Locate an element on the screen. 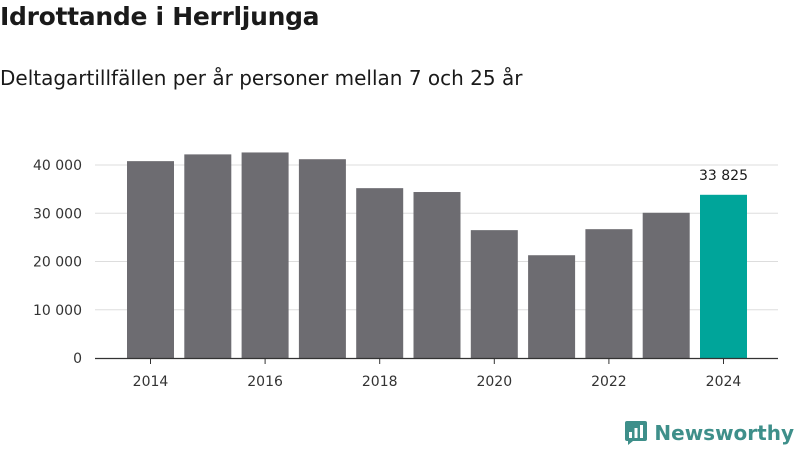  bar-2021 is located at coordinates (552, 306).